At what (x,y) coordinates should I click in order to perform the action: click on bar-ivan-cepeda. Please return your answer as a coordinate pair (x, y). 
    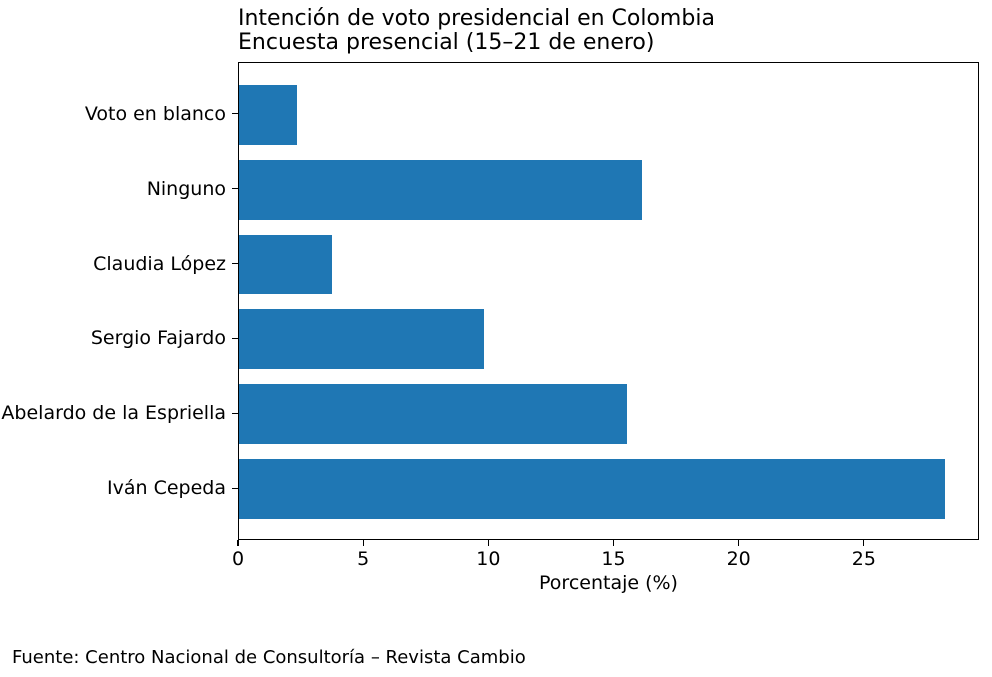
    Looking at the image, I should click on (592, 489).